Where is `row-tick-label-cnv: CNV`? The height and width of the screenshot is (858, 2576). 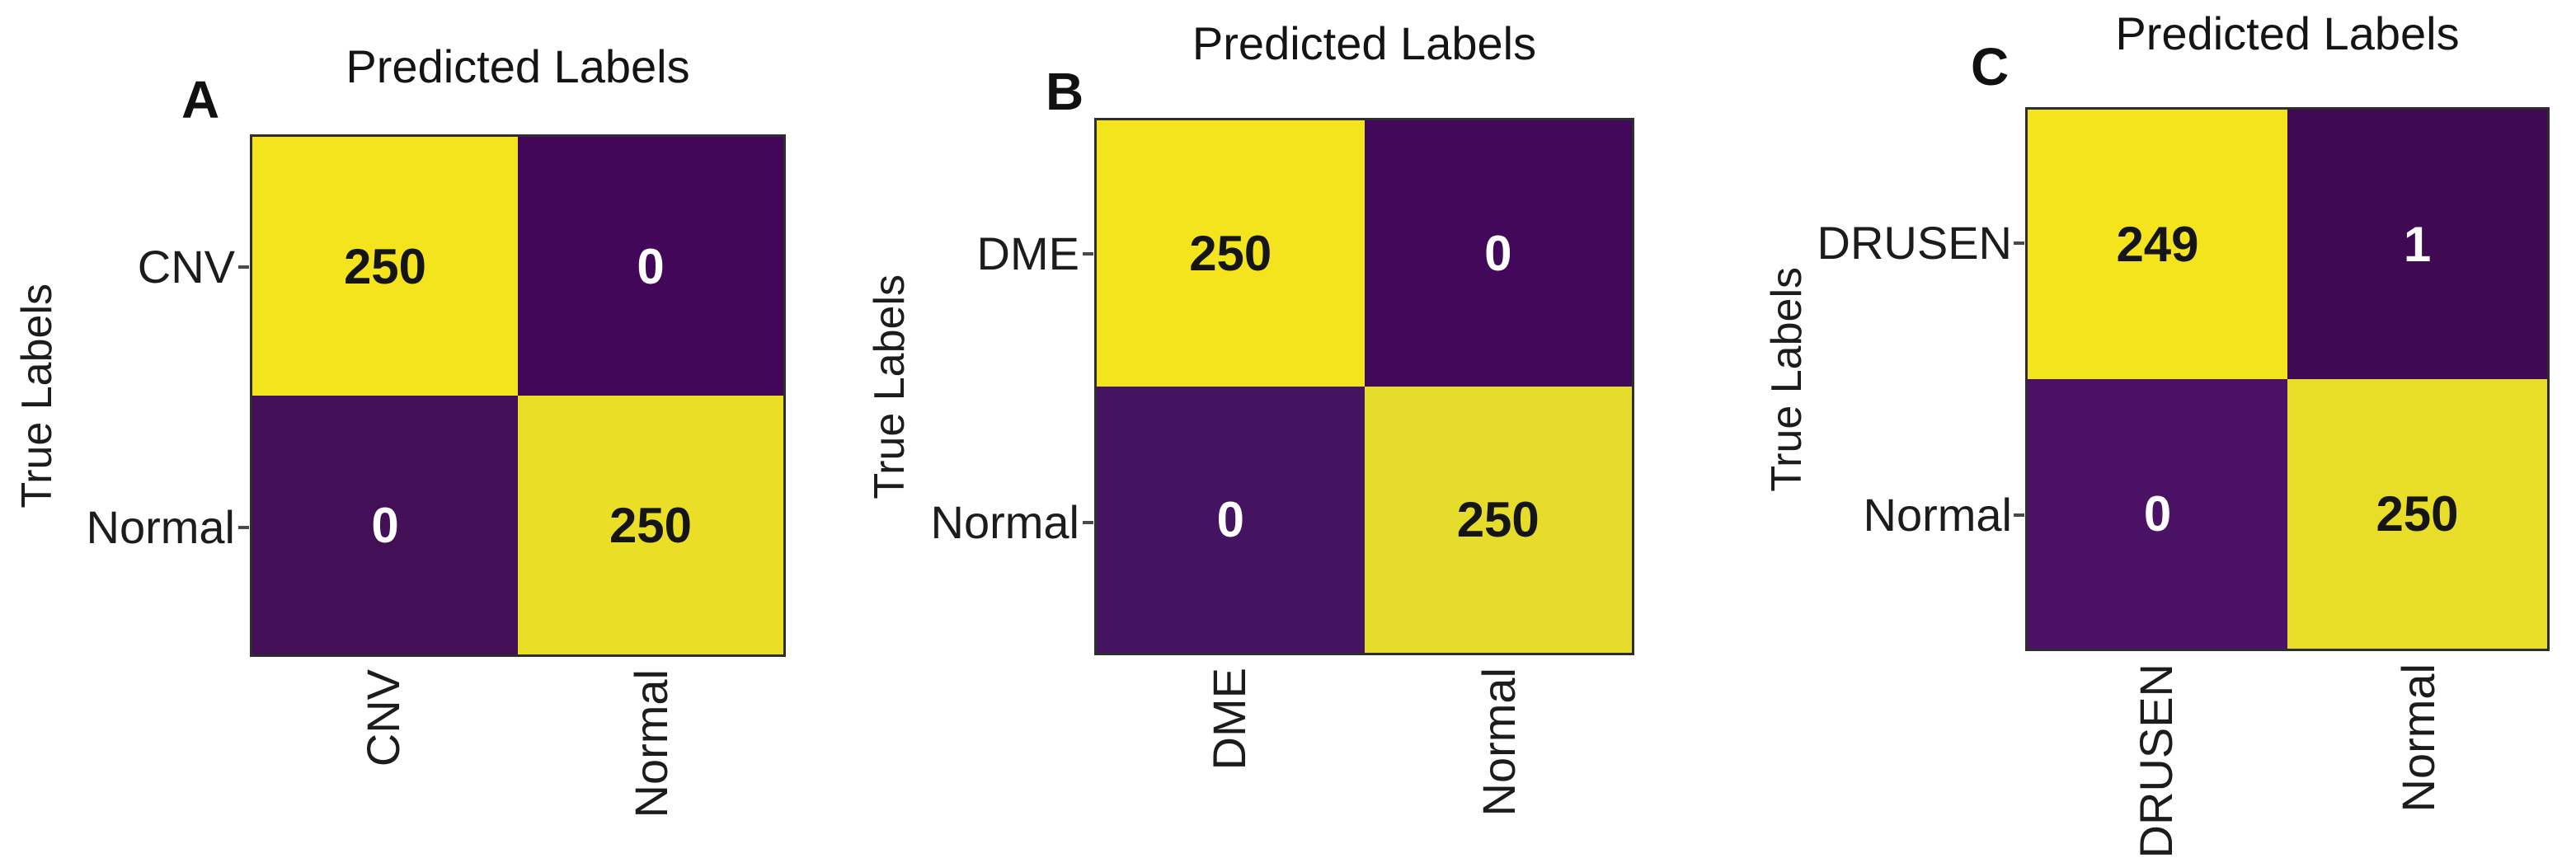 row-tick-label-cnv: CNV is located at coordinates (186, 267).